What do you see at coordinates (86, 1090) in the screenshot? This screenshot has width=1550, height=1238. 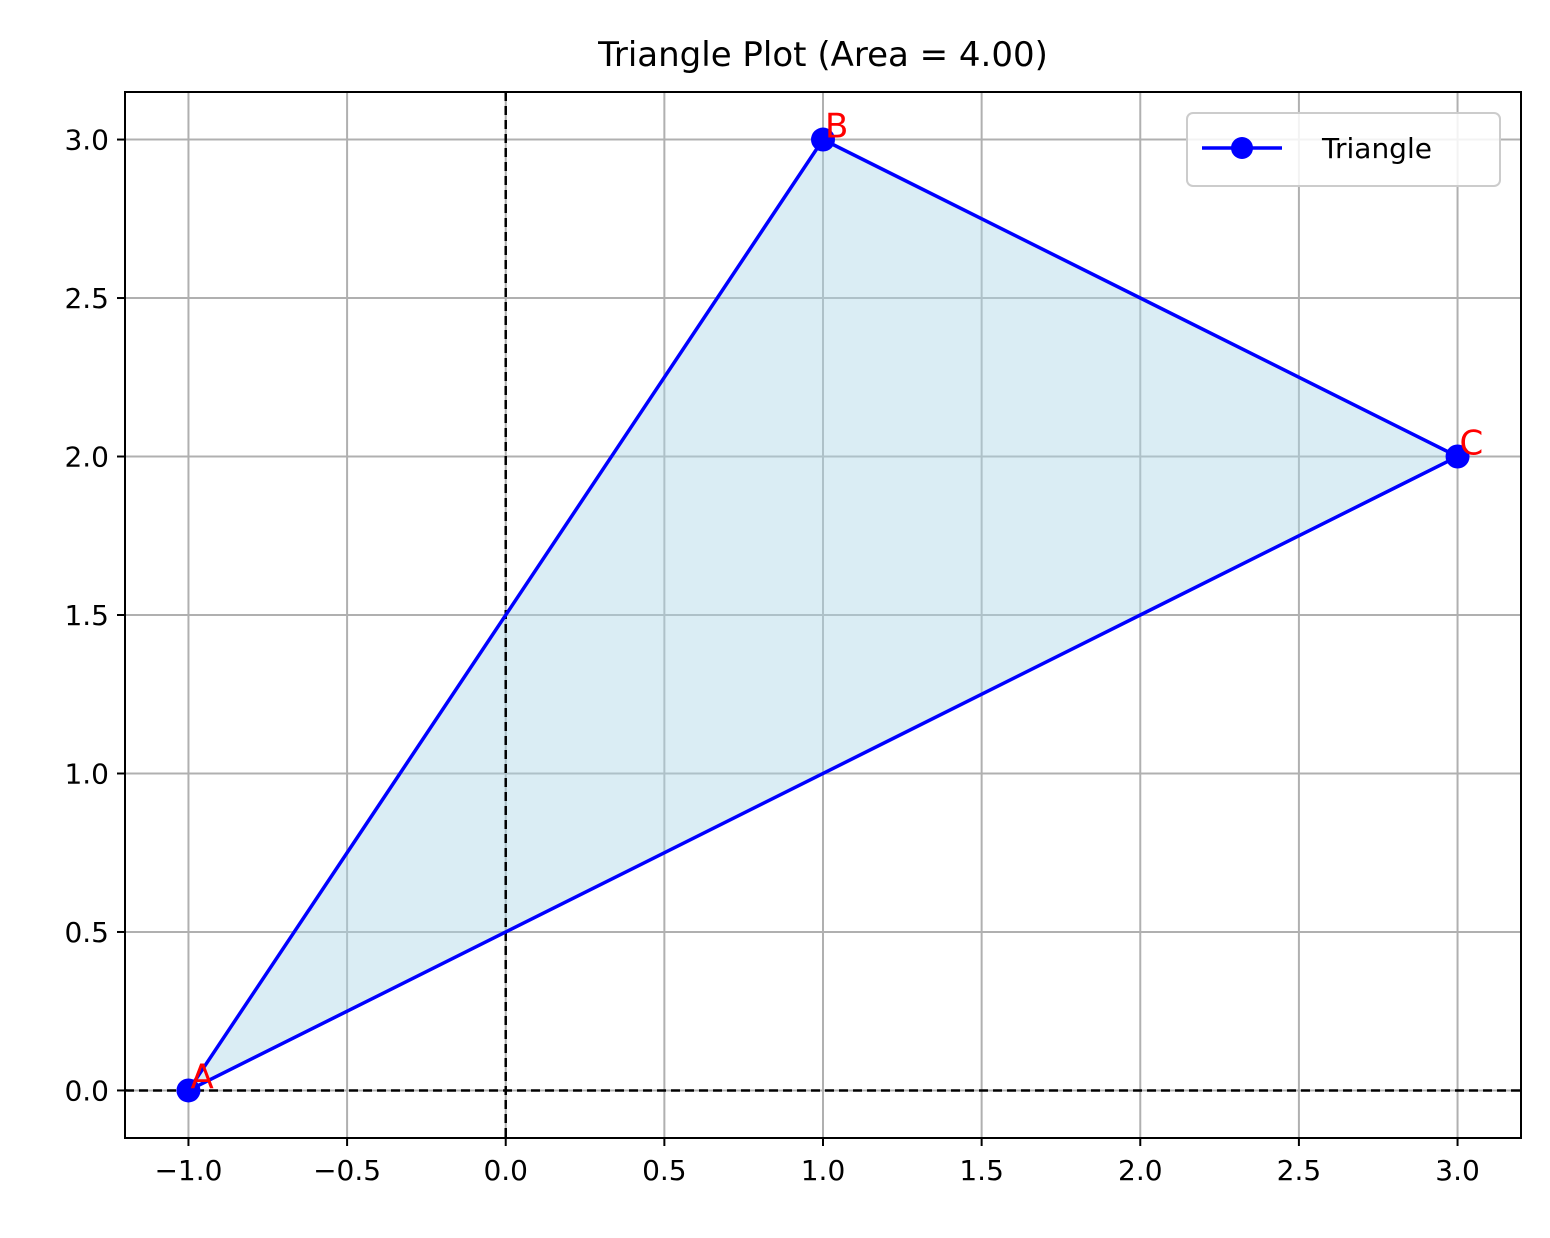 I see `y-tick-label: 0.0` at bounding box center [86, 1090].